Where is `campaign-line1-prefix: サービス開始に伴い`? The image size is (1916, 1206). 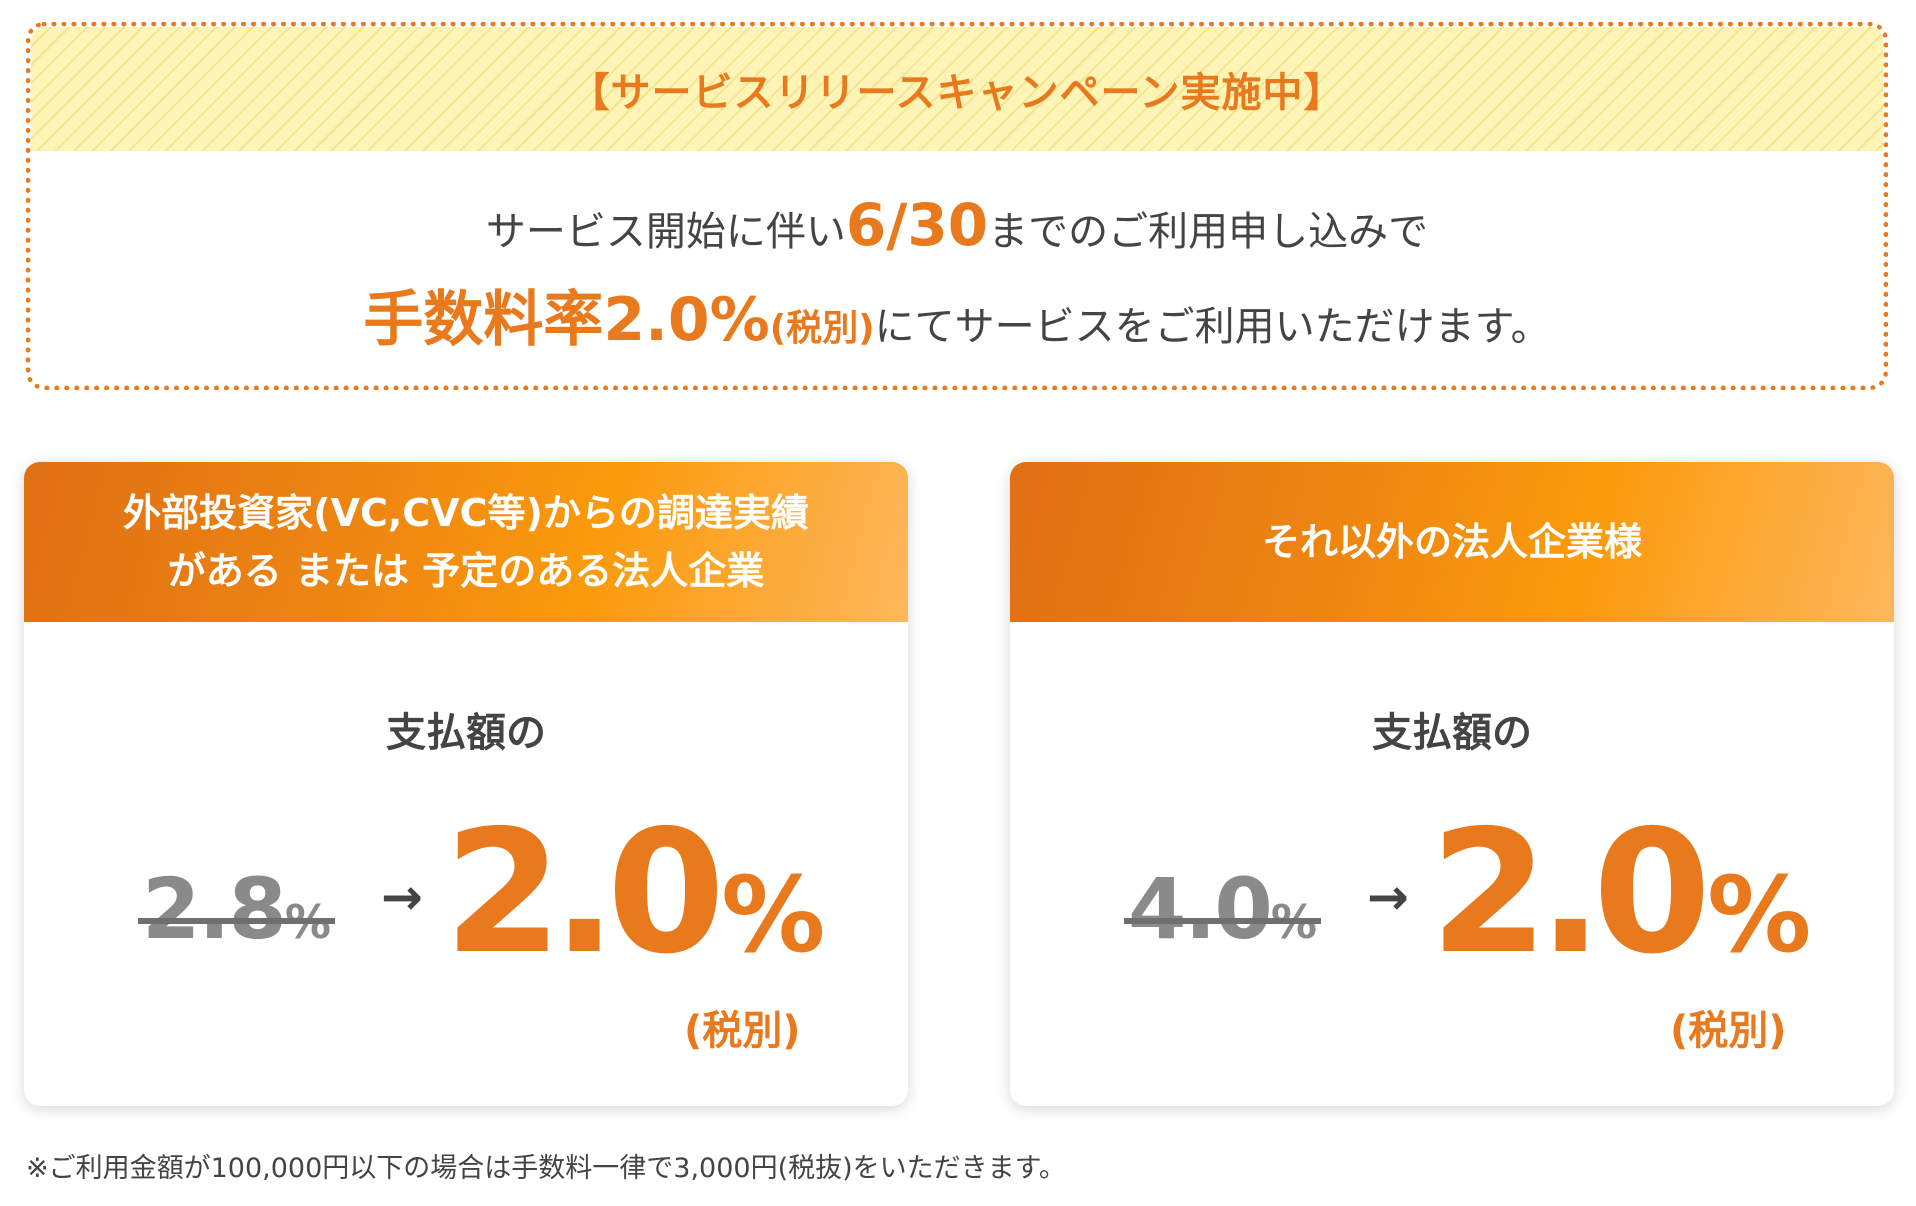 campaign-line1-prefix: サービス開始に伴い is located at coordinates (665, 232).